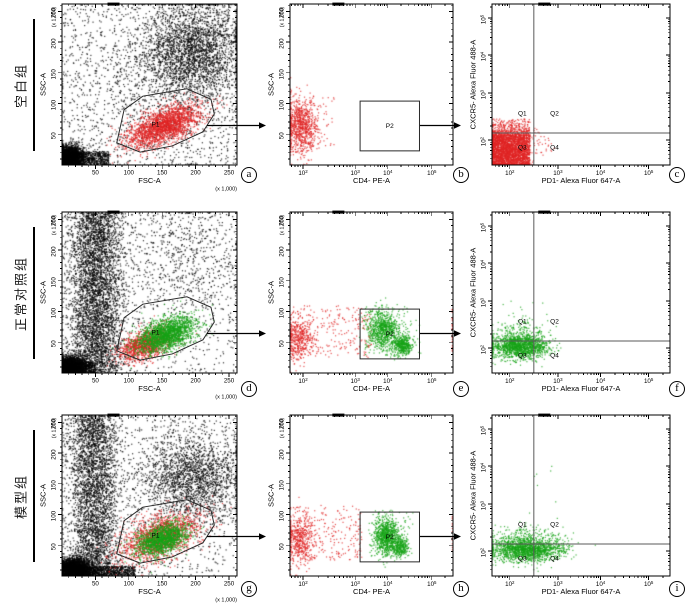 The width and height of the screenshot is (700, 609). I want to click on panel-letter-e: e, so click(461, 389).